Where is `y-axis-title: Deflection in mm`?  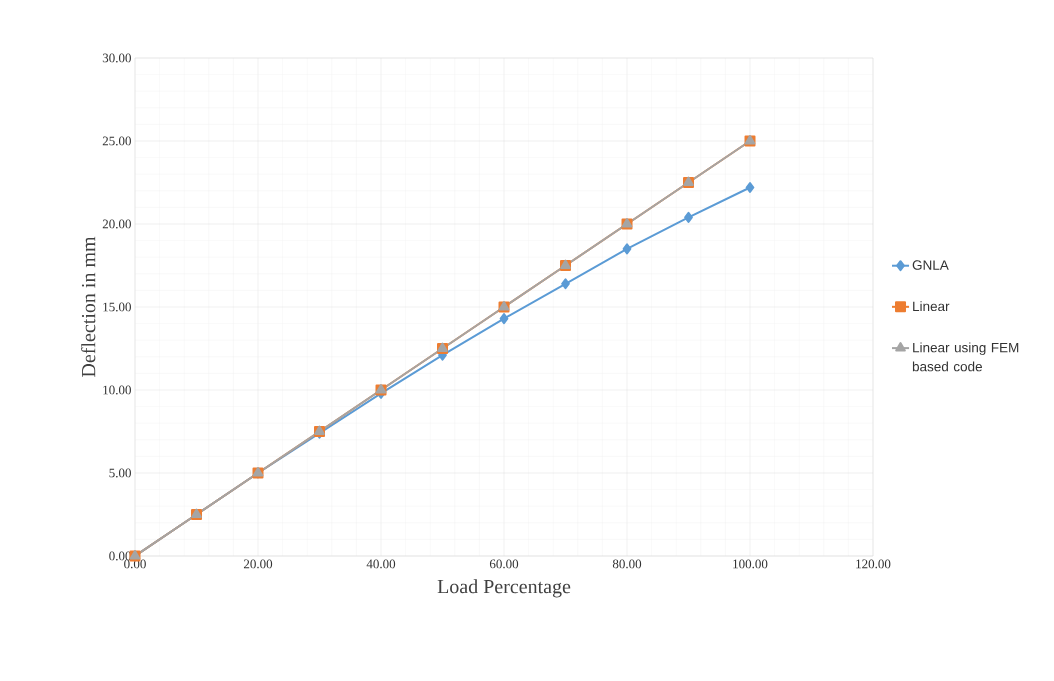
y-axis-title: Deflection in mm is located at coordinates (88, 306).